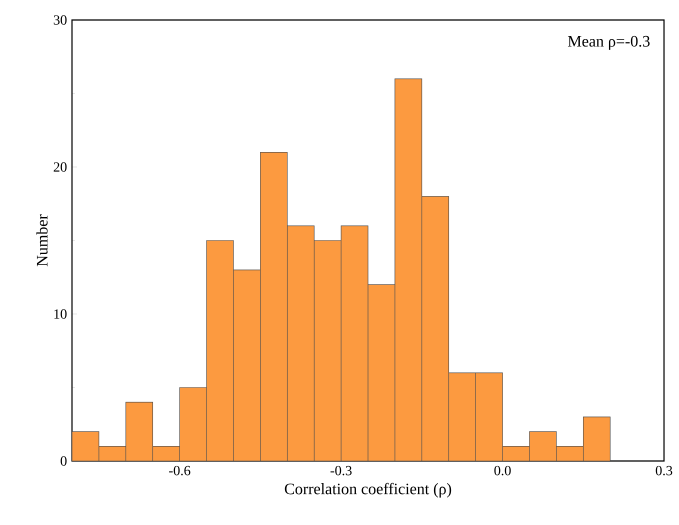  I want to click on x-tick-label: 0.3, so click(664, 471).